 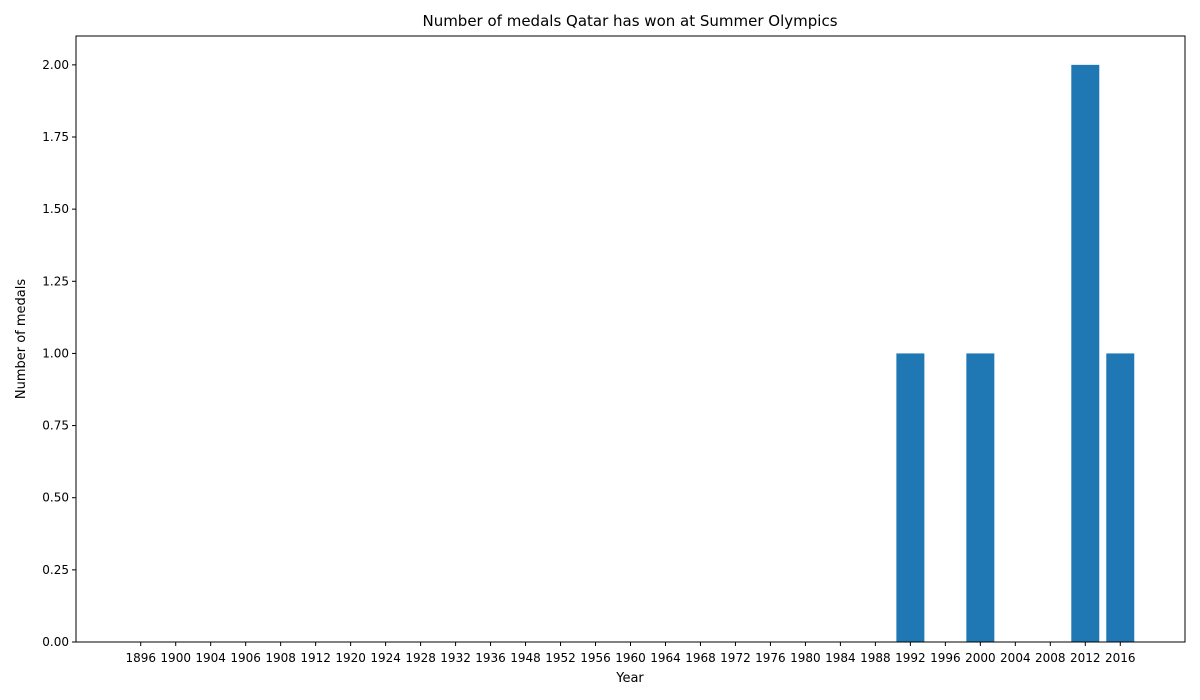 I want to click on x-tick-label: 2012, so click(x=1085, y=658).